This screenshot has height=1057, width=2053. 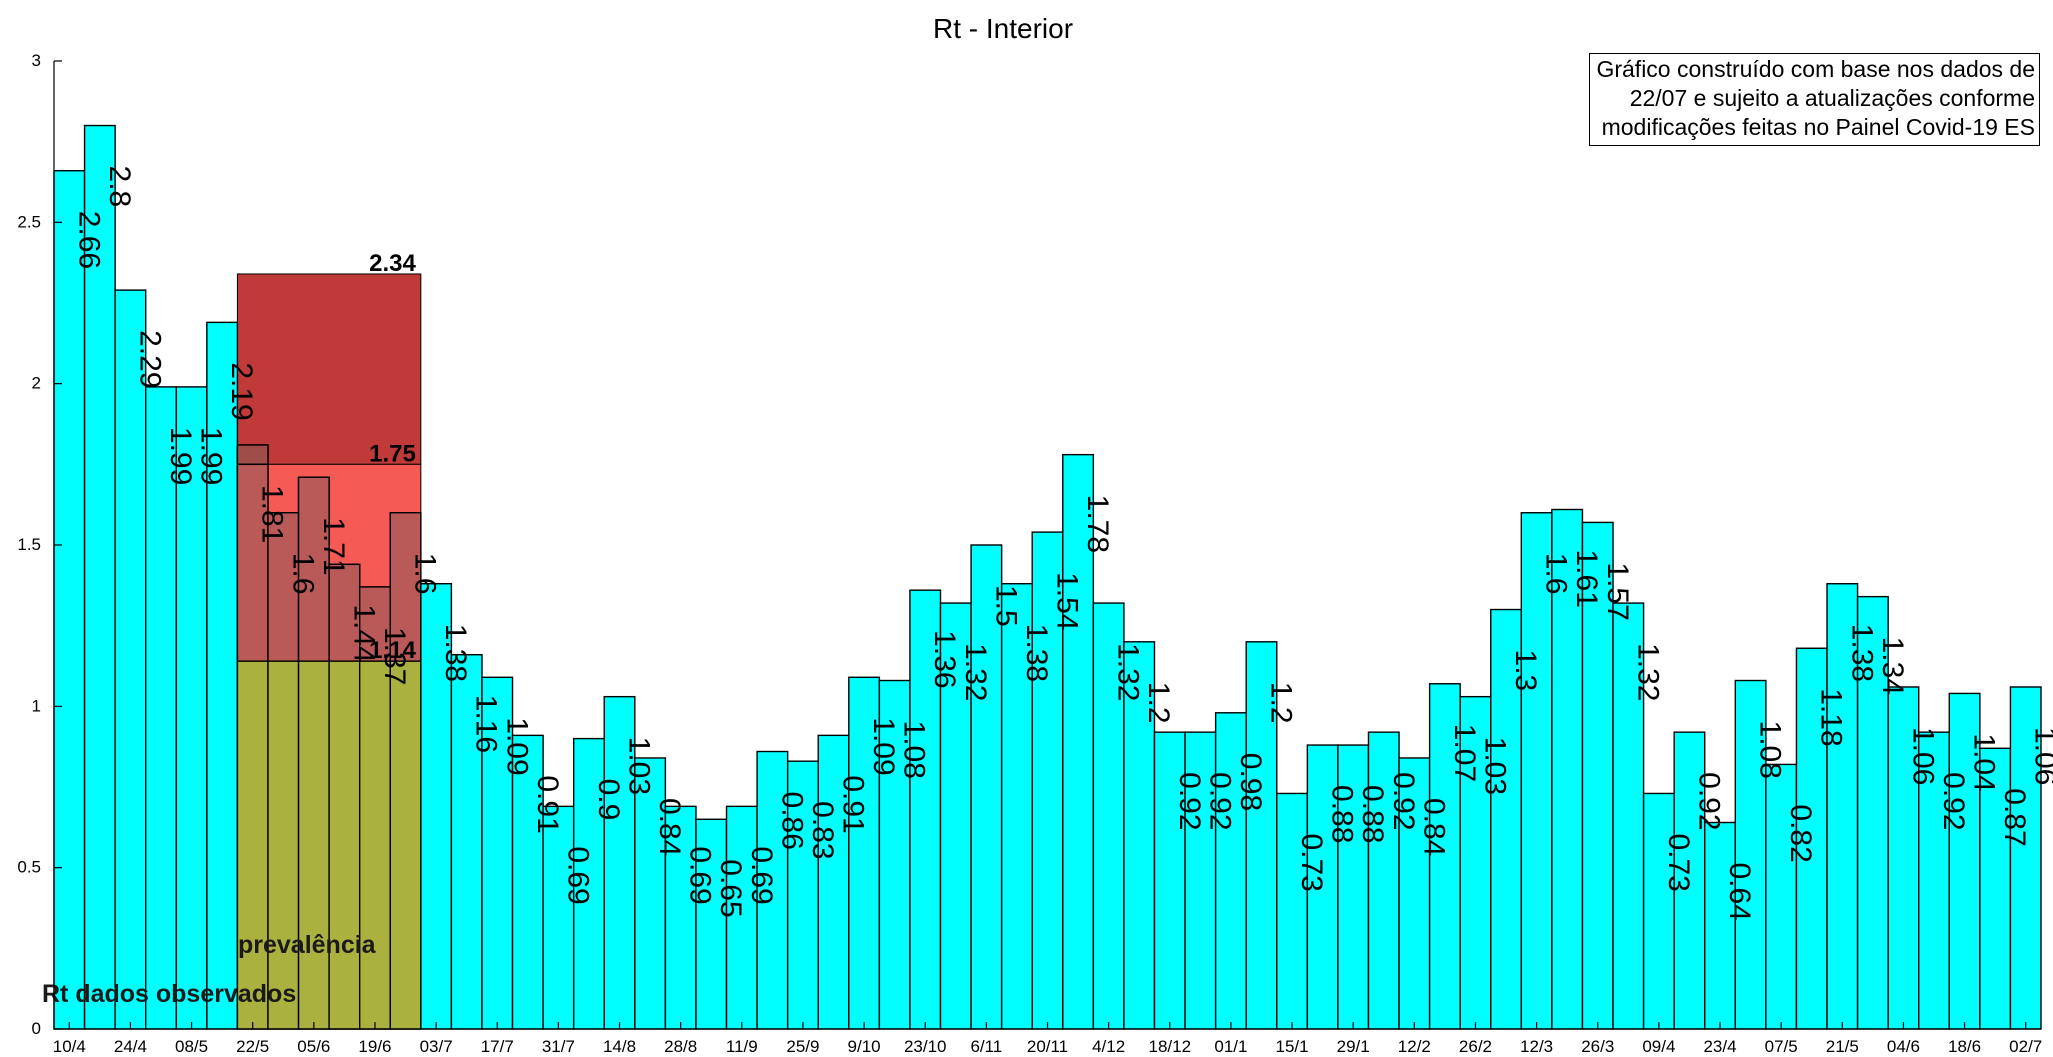 What do you see at coordinates (36, 705) in the screenshot?
I see `y-tick-label-2: 1` at bounding box center [36, 705].